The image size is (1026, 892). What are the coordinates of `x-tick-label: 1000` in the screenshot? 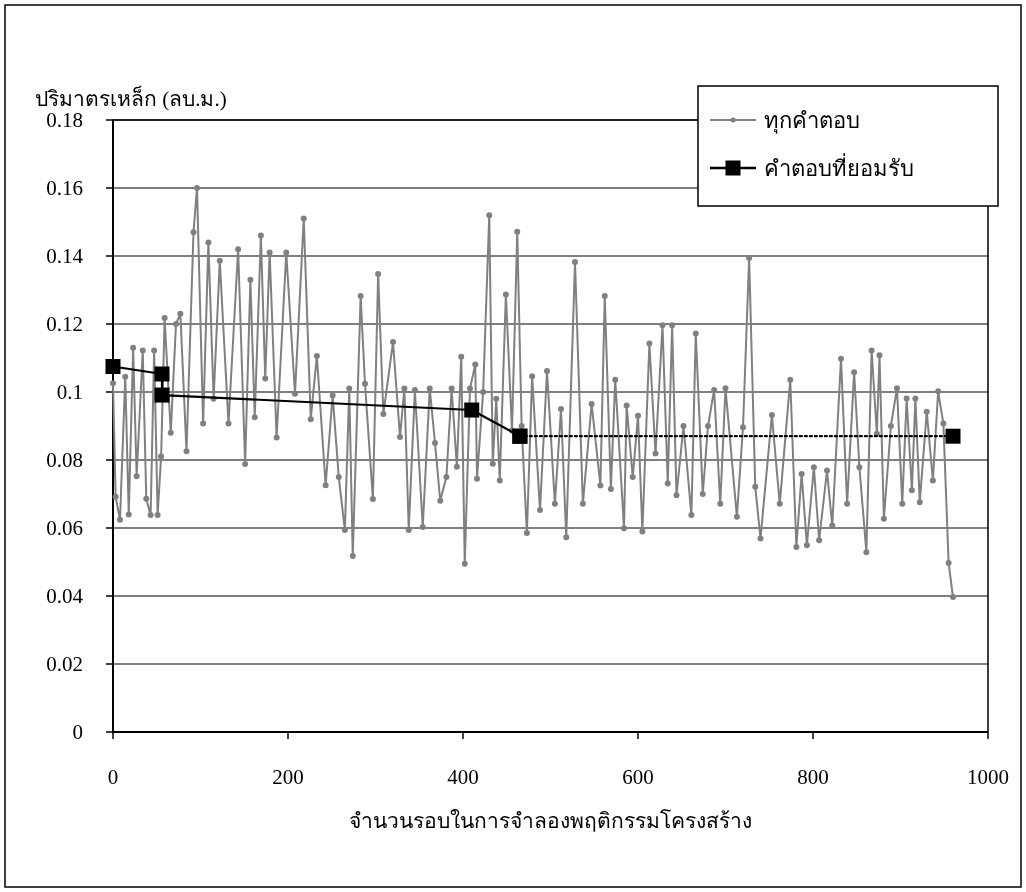 It's located at (988, 777).